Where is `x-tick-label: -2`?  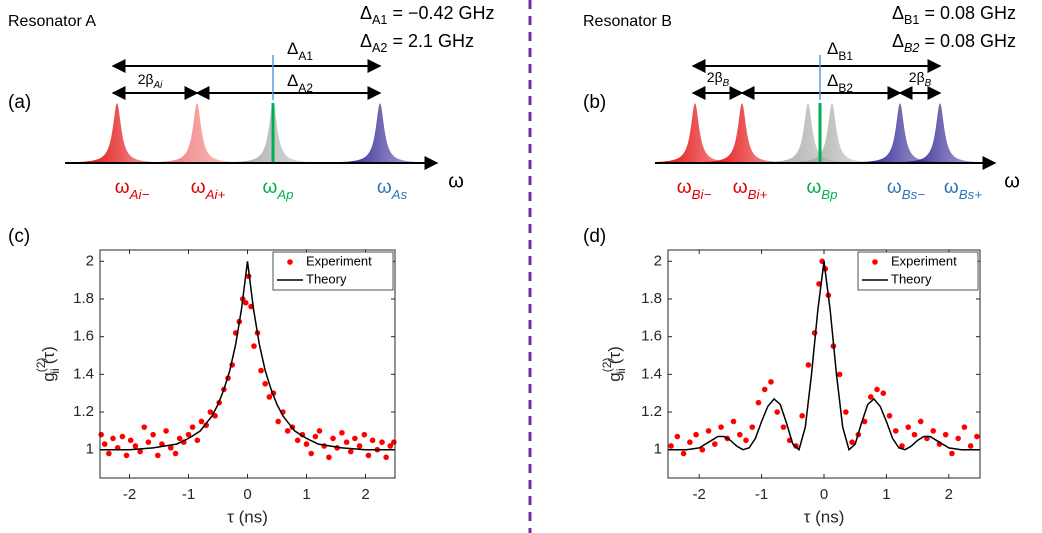
x-tick-label: -2 is located at coordinates (699, 494).